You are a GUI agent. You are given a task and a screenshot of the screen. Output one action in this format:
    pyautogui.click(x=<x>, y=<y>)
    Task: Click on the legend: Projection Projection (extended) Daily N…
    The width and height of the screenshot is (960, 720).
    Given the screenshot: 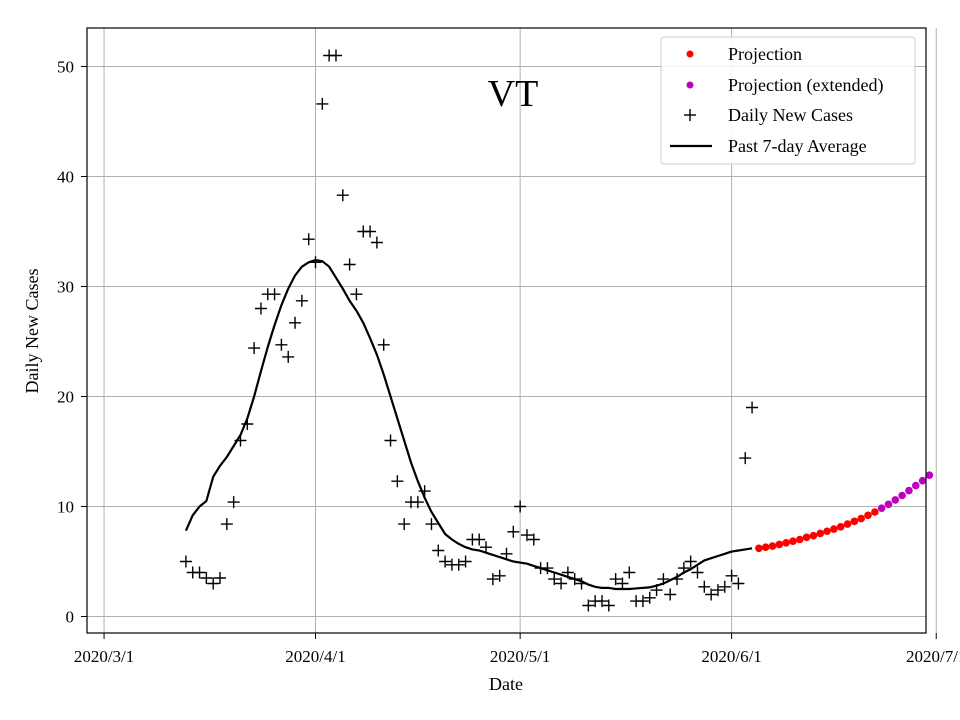 What is the action you would take?
    pyautogui.click(x=788, y=100)
    